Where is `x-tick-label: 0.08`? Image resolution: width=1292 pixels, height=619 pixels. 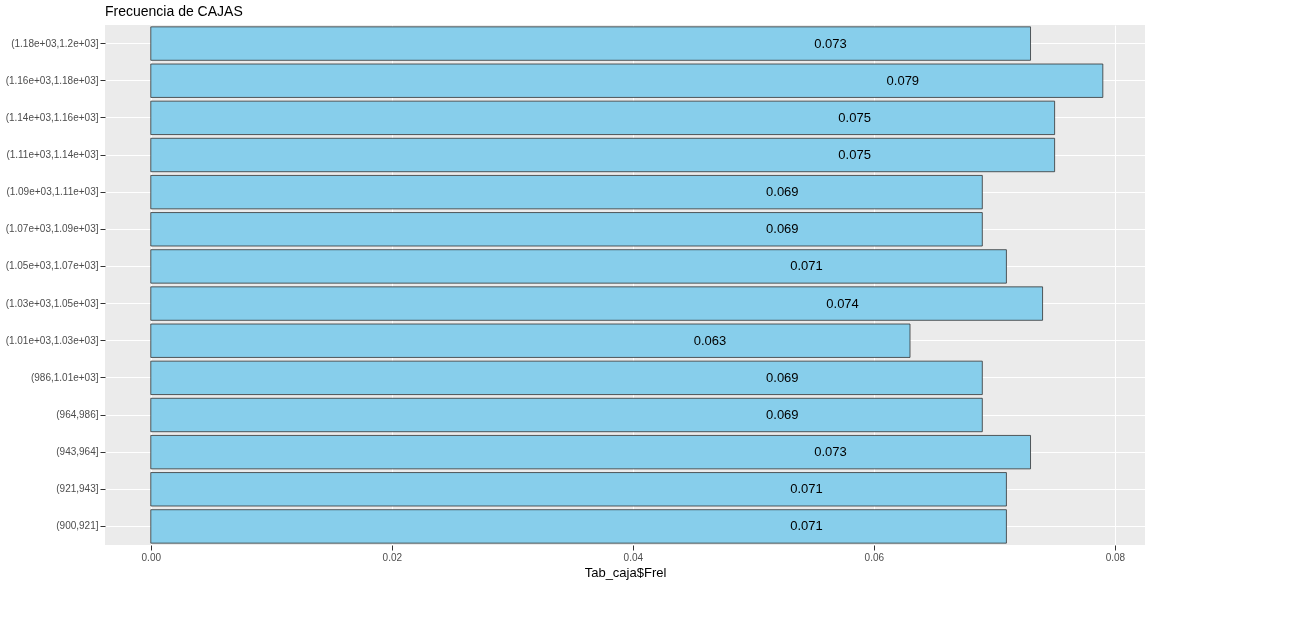 x-tick-label: 0.08 is located at coordinates (1115, 557).